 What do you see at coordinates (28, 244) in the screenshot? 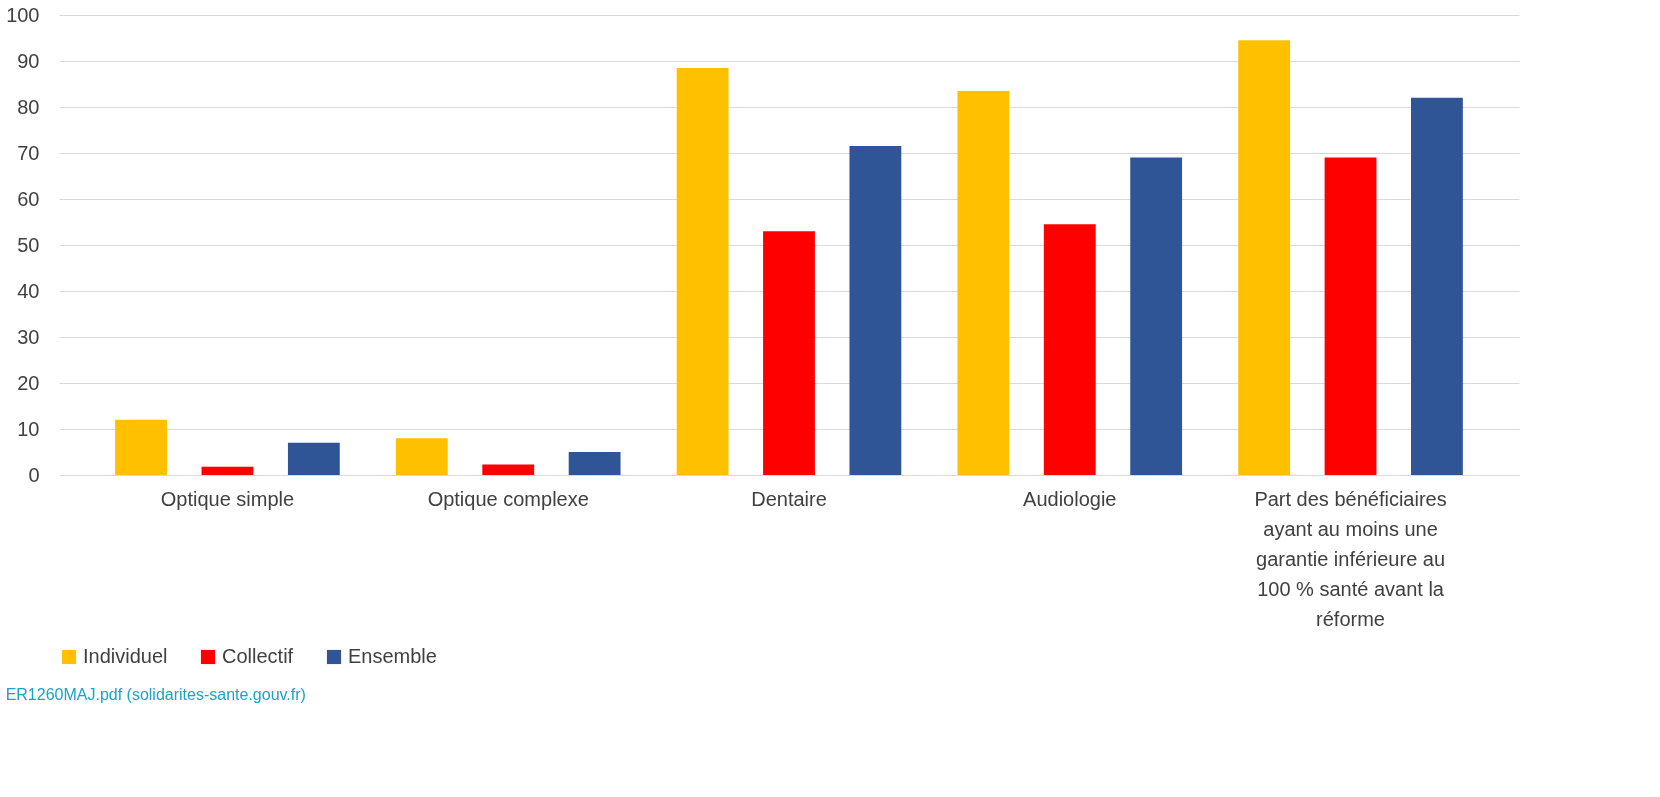
I see `y-tick-label: 50` at bounding box center [28, 244].